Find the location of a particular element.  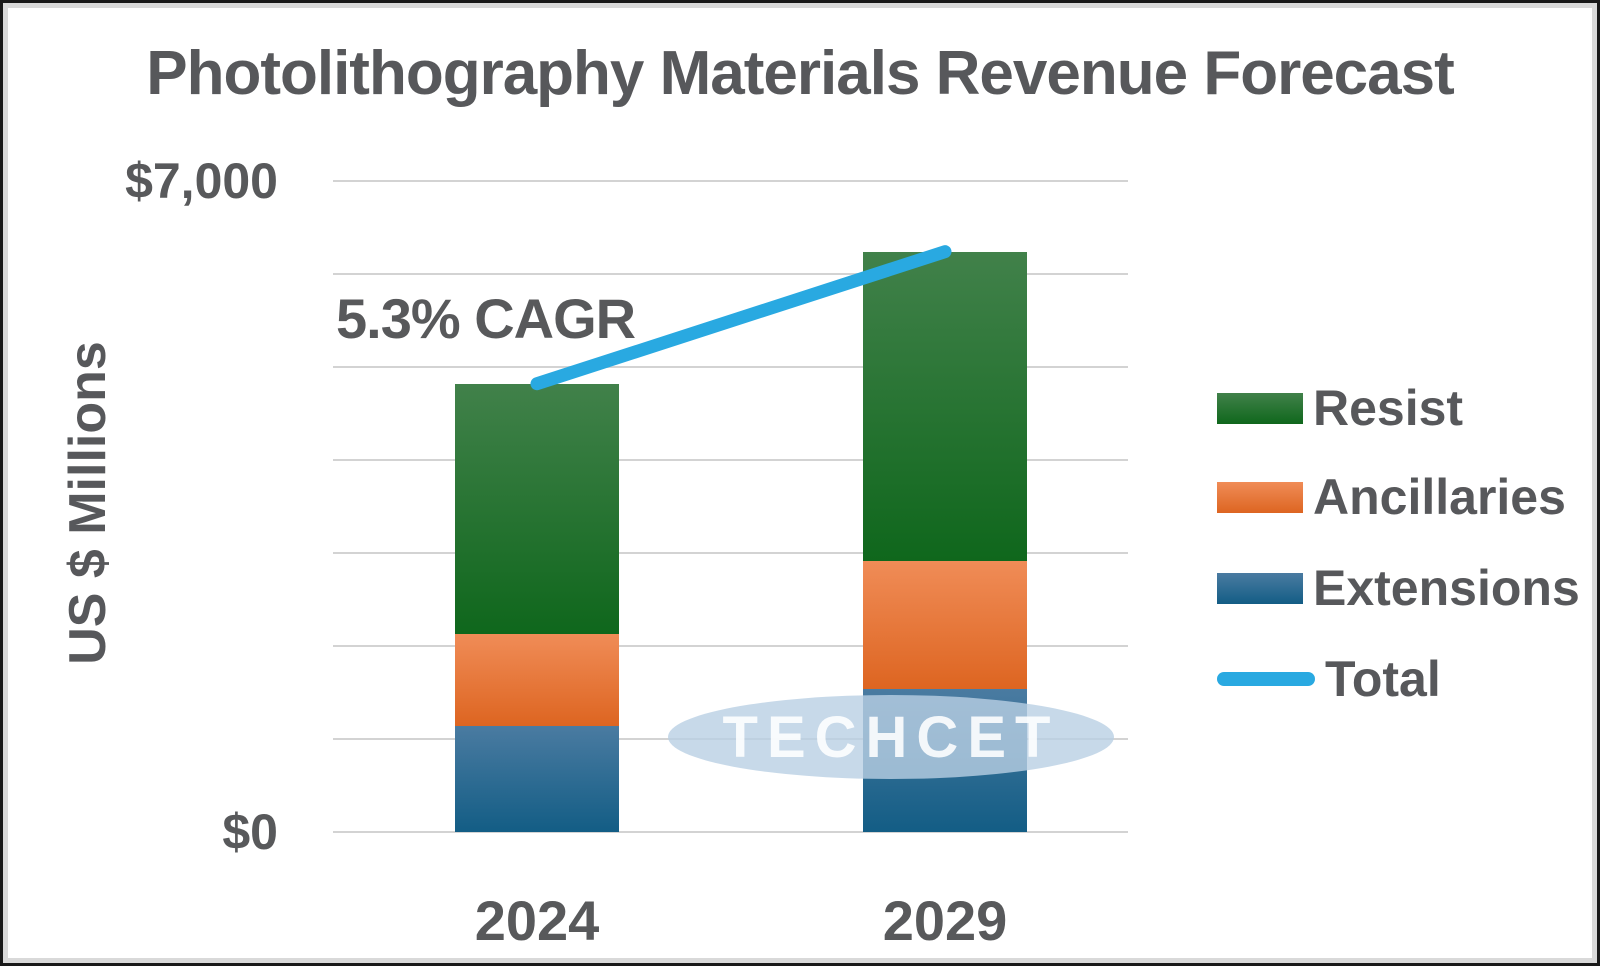

bar-segment-resist-2029 is located at coordinates (945, 406).